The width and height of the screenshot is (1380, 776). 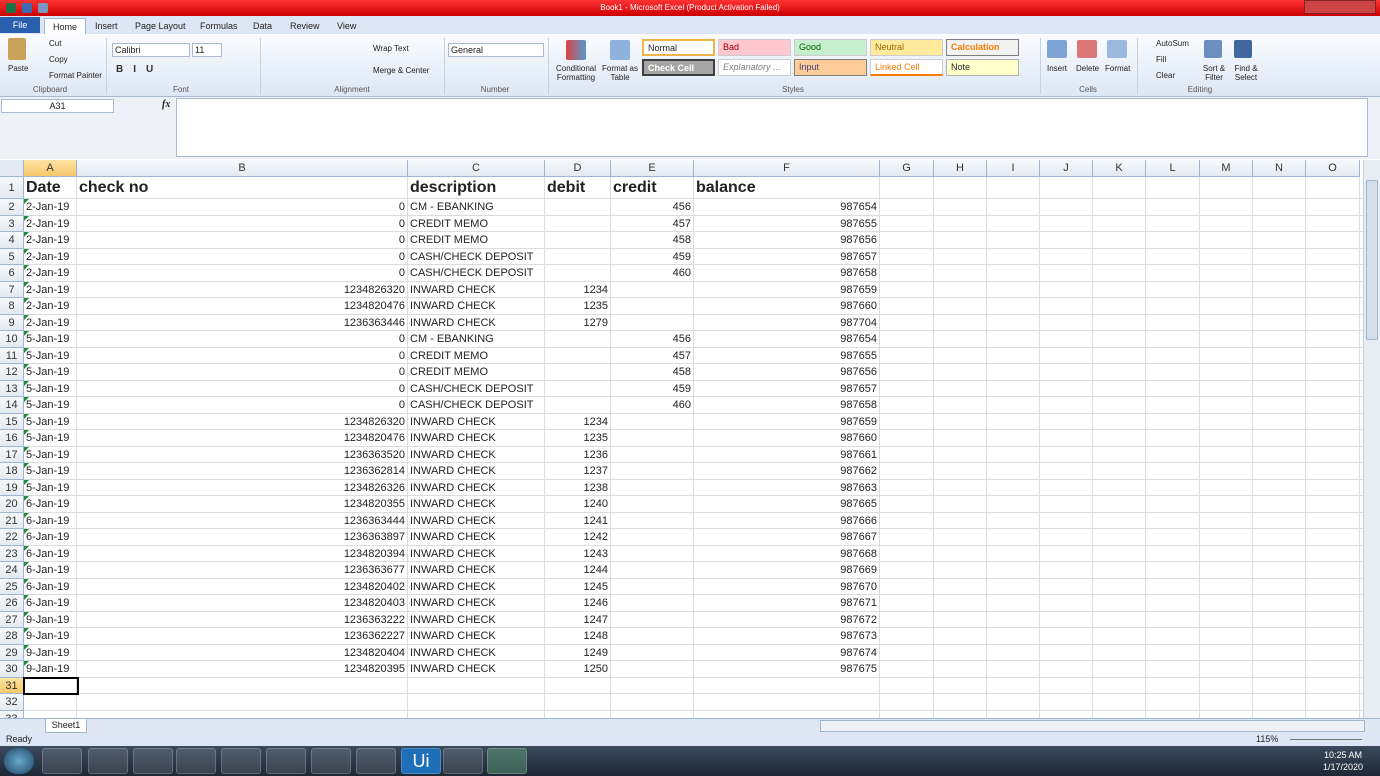 I want to click on clear-button: Clear, so click(x=1166, y=75).